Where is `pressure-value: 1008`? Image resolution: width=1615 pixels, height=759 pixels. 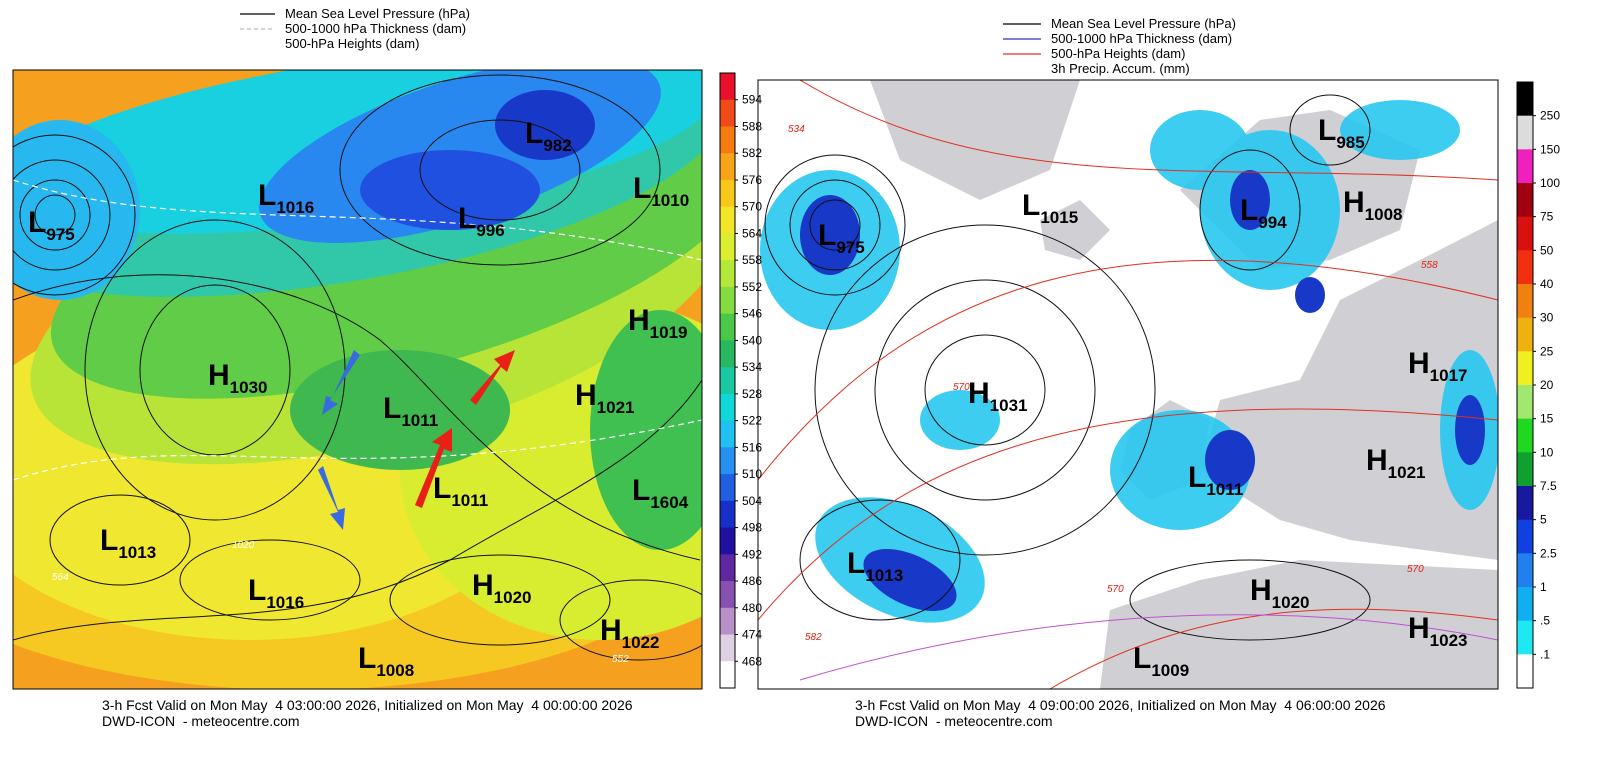
pressure-value: 1008 is located at coordinates (1384, 214).